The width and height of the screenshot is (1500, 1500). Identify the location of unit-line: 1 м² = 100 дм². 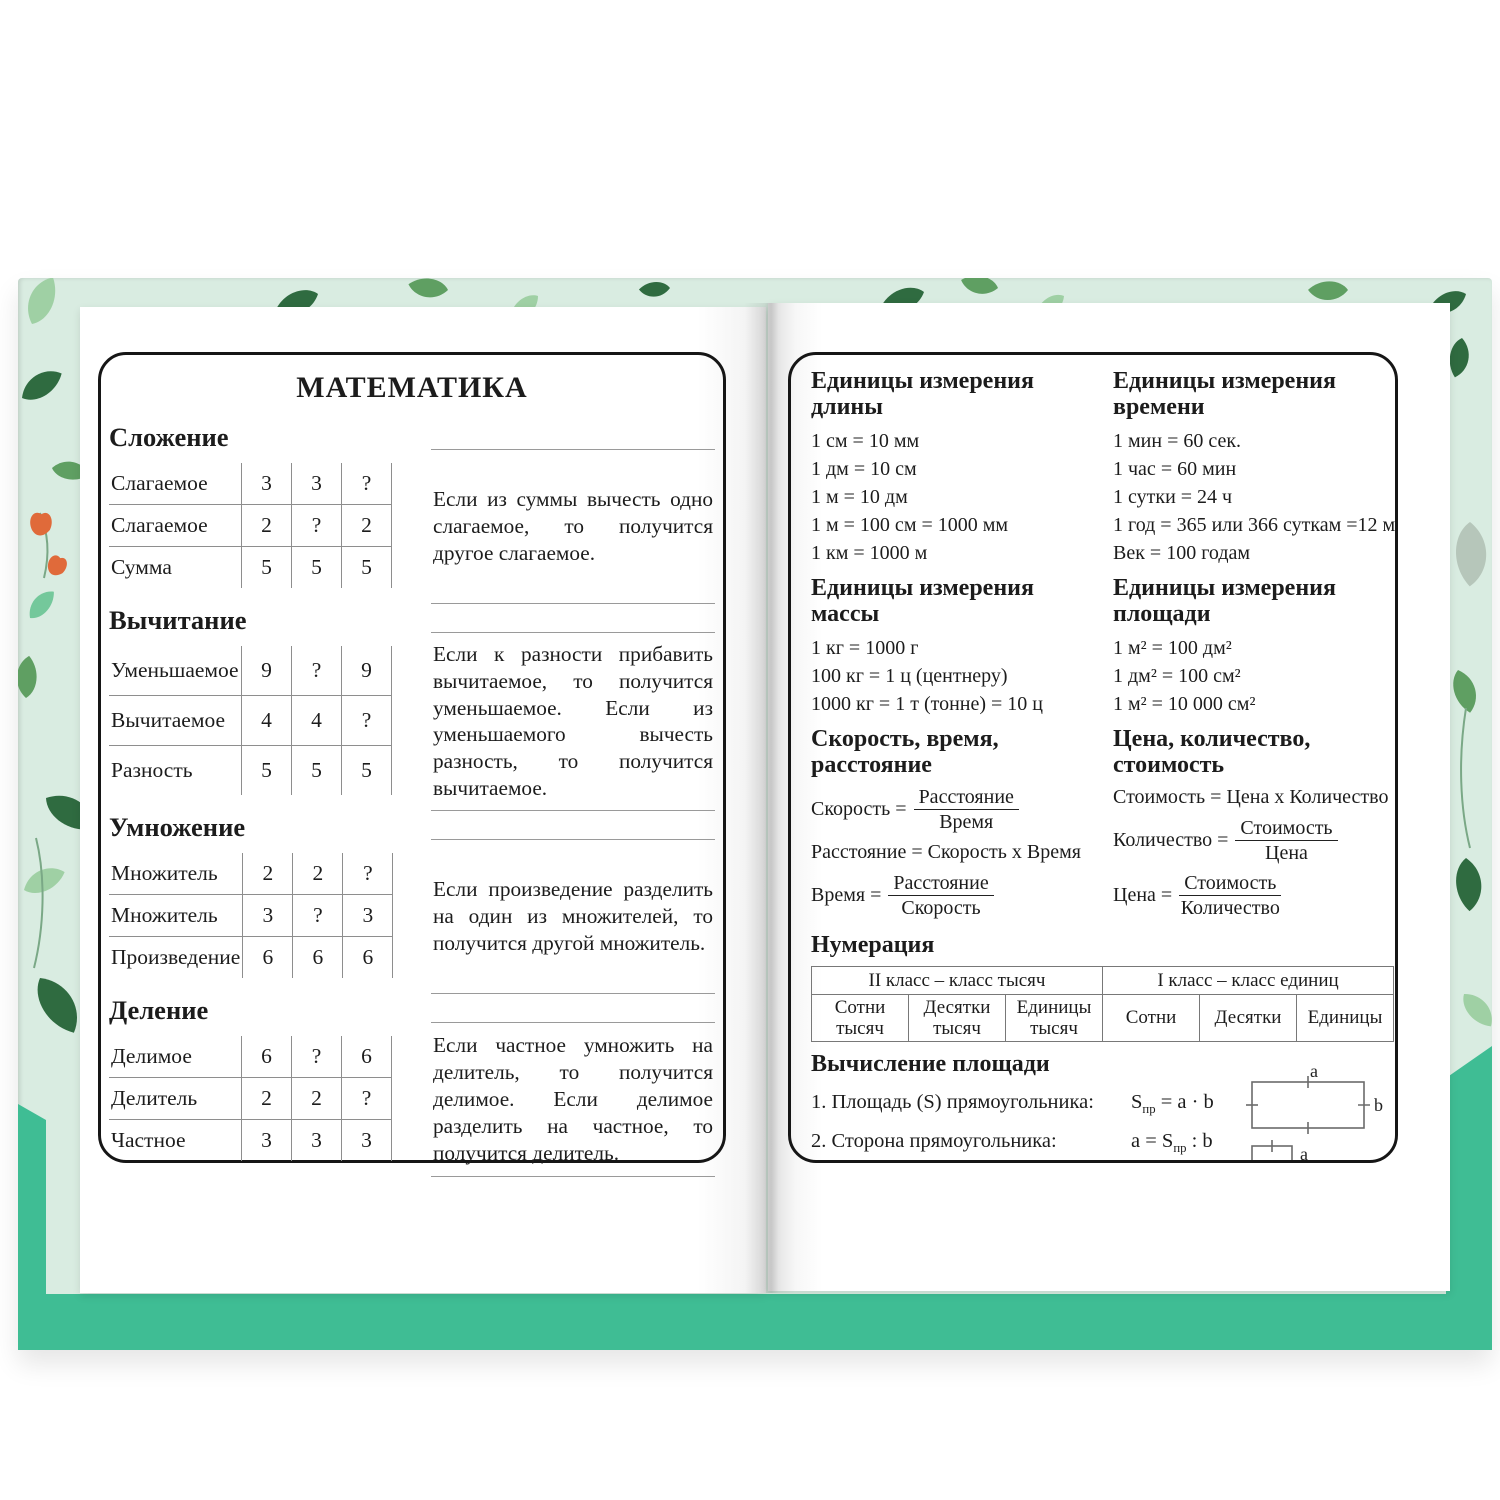
(1172, 648).